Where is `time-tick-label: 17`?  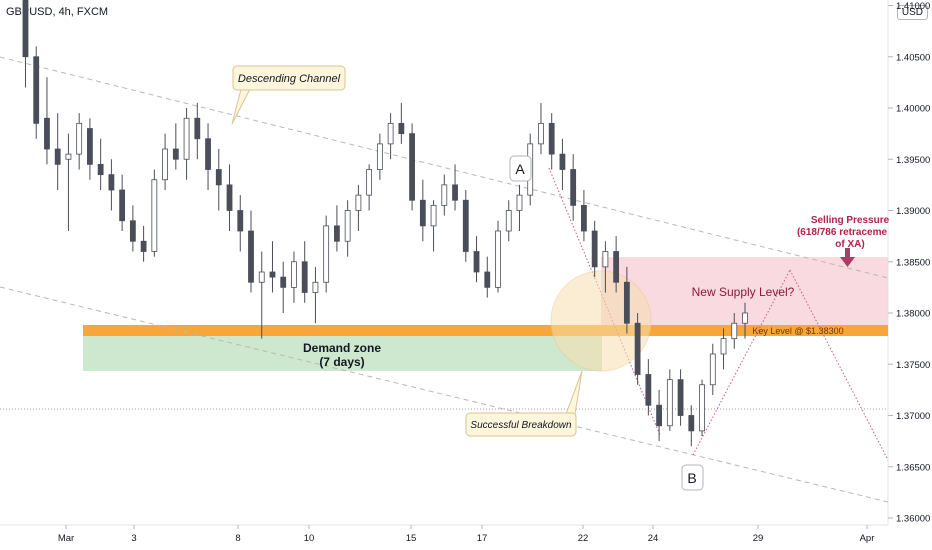
time-tick-label: 17 is located at coordinates (482, 538).